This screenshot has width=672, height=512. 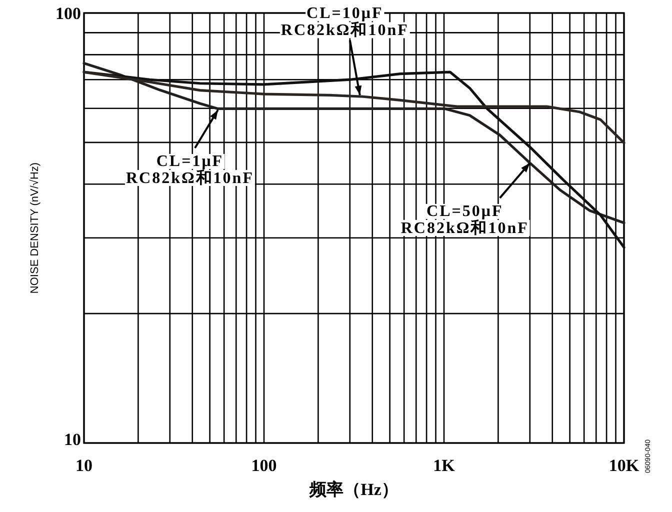 What do you see at coordinates (84, 465) in the screenshot?
I see `x-tick-label: 10` at bounding box center [84, 465].